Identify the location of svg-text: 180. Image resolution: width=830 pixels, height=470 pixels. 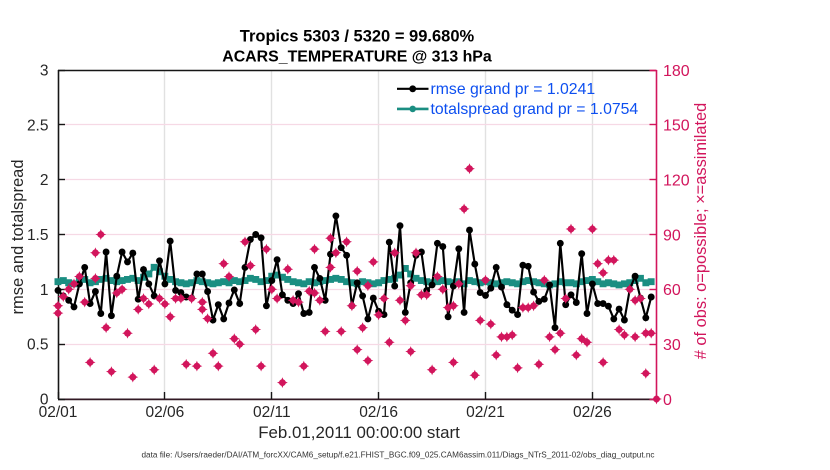
(676, 71).